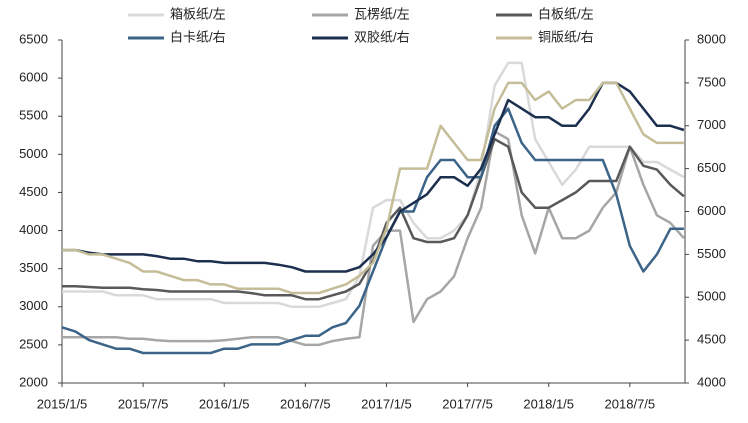 Image resolution: width=748 pixels, height=423 pixels. I want to click on x-tick-label: 2015/1/5, so click(62, 403).